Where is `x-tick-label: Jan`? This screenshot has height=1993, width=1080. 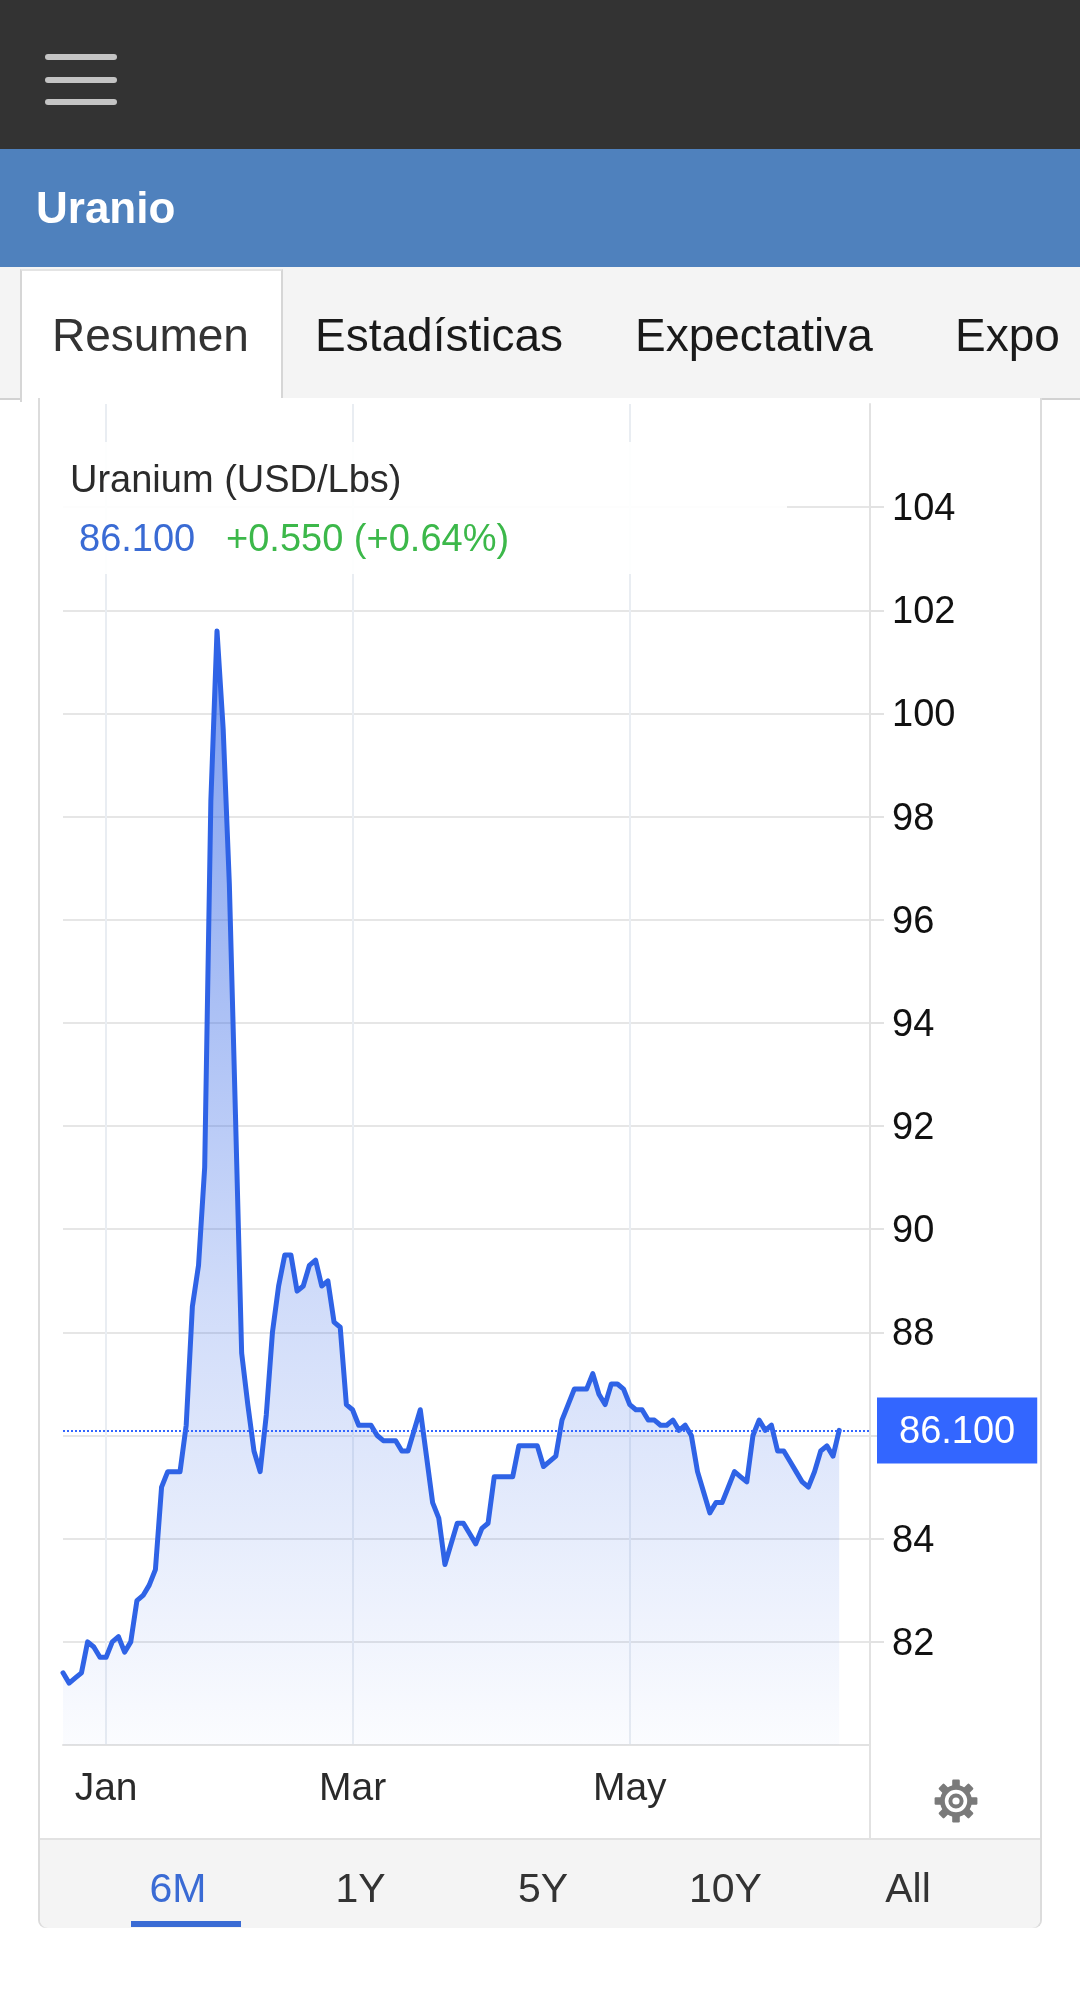
x-tick-label: Jan is located at coordinates (106, 1786).